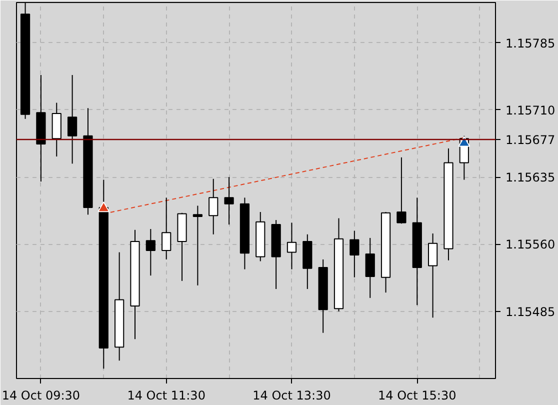  I want to click on x-tick-label: 14 Oct 15:30, so click(417, 395).